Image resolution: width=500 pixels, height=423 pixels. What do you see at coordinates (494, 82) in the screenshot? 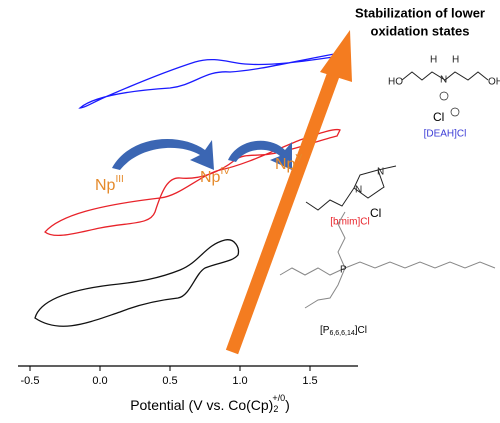
I see `atom: OH` at bounding box center [494, 82].